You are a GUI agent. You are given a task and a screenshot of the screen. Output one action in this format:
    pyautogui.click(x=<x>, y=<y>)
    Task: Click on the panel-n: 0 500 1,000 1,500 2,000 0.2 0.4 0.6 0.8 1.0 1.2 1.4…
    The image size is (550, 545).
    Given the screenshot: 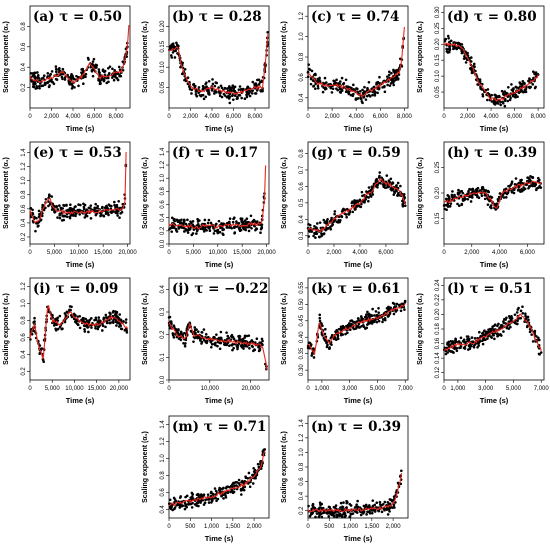 What is the action you would take?
    pyautogui.click(x=346, y=477)
    